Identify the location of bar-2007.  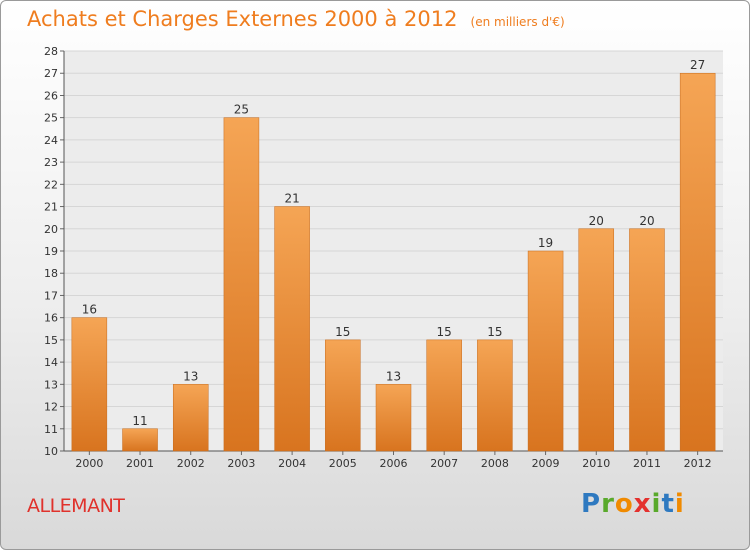
(444, 395).